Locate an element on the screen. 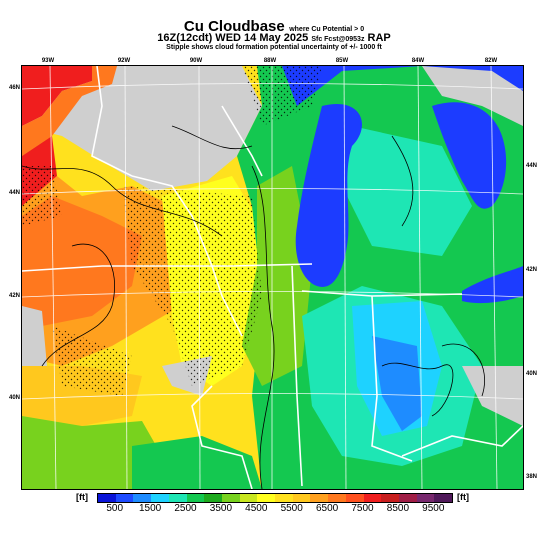 The width and height of the screenshot is (548, 548). lake-erie is located at coordinates (492, 285).